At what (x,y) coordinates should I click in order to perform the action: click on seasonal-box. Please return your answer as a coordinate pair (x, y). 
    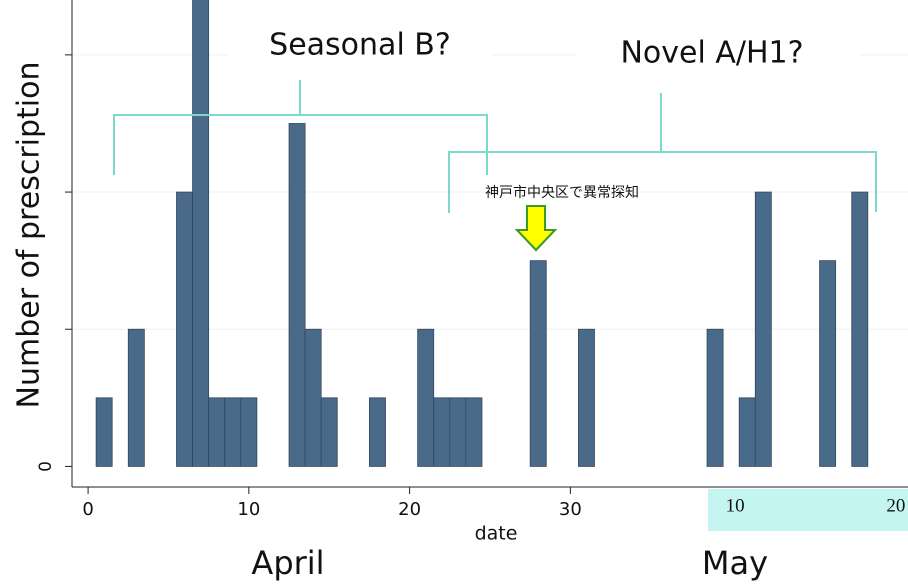
    Looking at the image, I should click on (360, 46).